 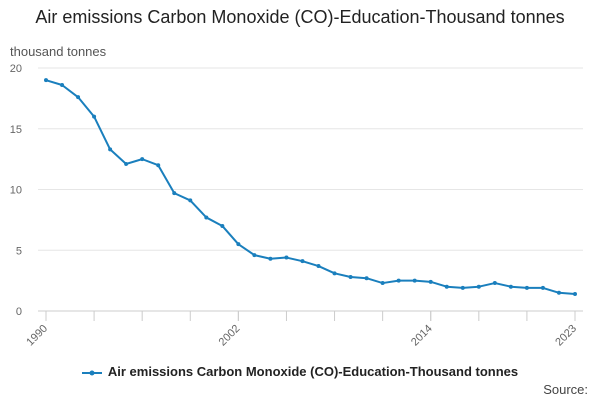 I want to click on y-tick-label: 15, so click(x=16, y=130).